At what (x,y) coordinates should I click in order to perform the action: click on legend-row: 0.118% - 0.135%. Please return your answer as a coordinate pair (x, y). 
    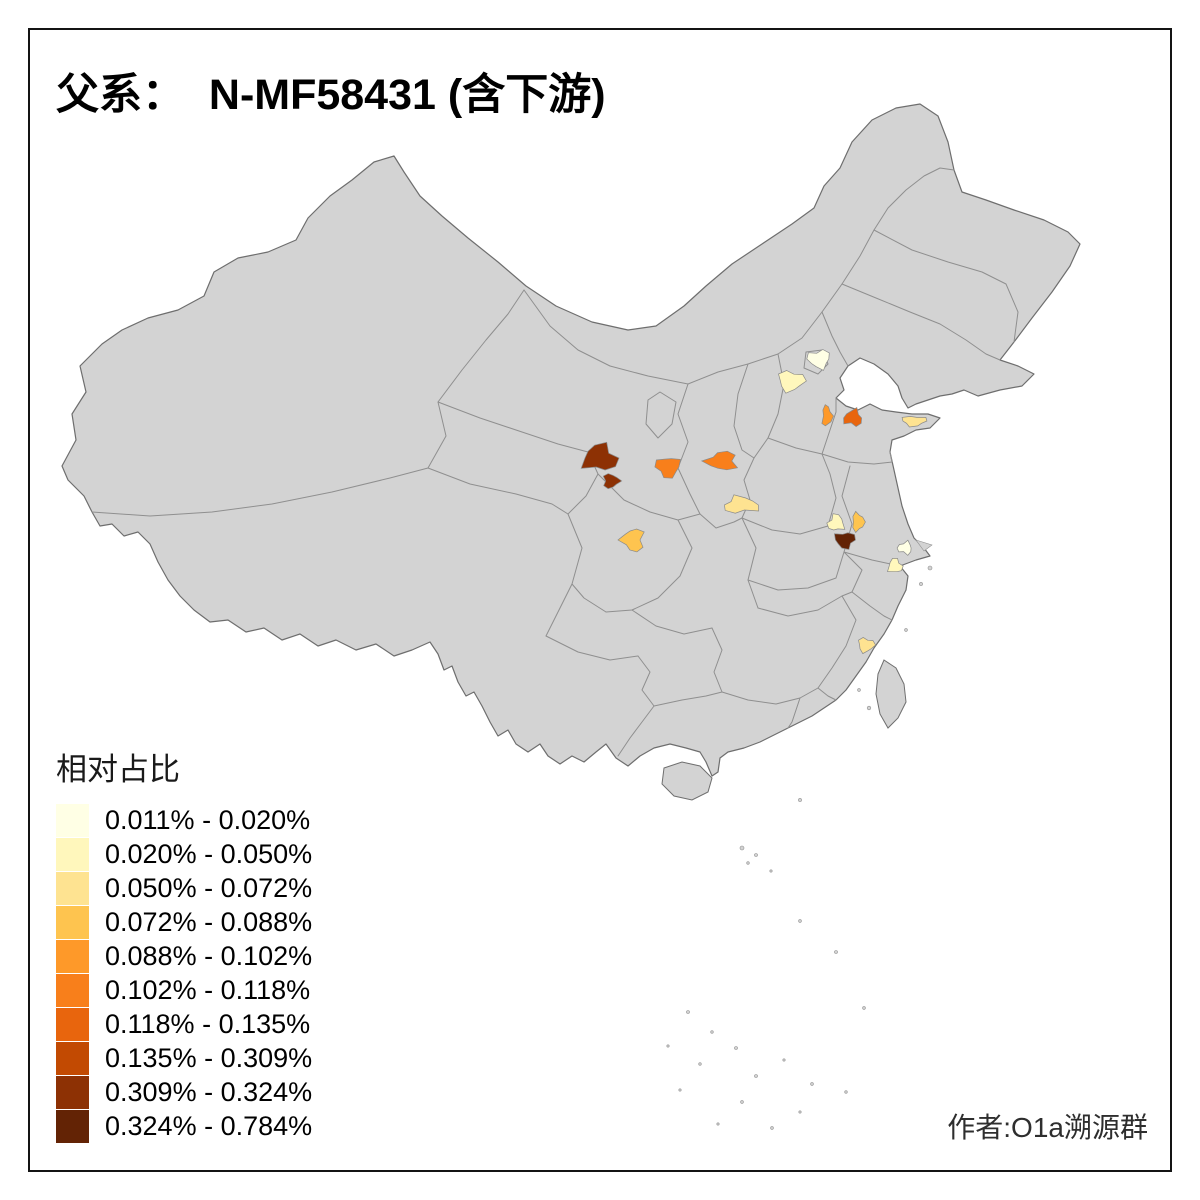
    Looking at the image, I should click on (184, 1024).